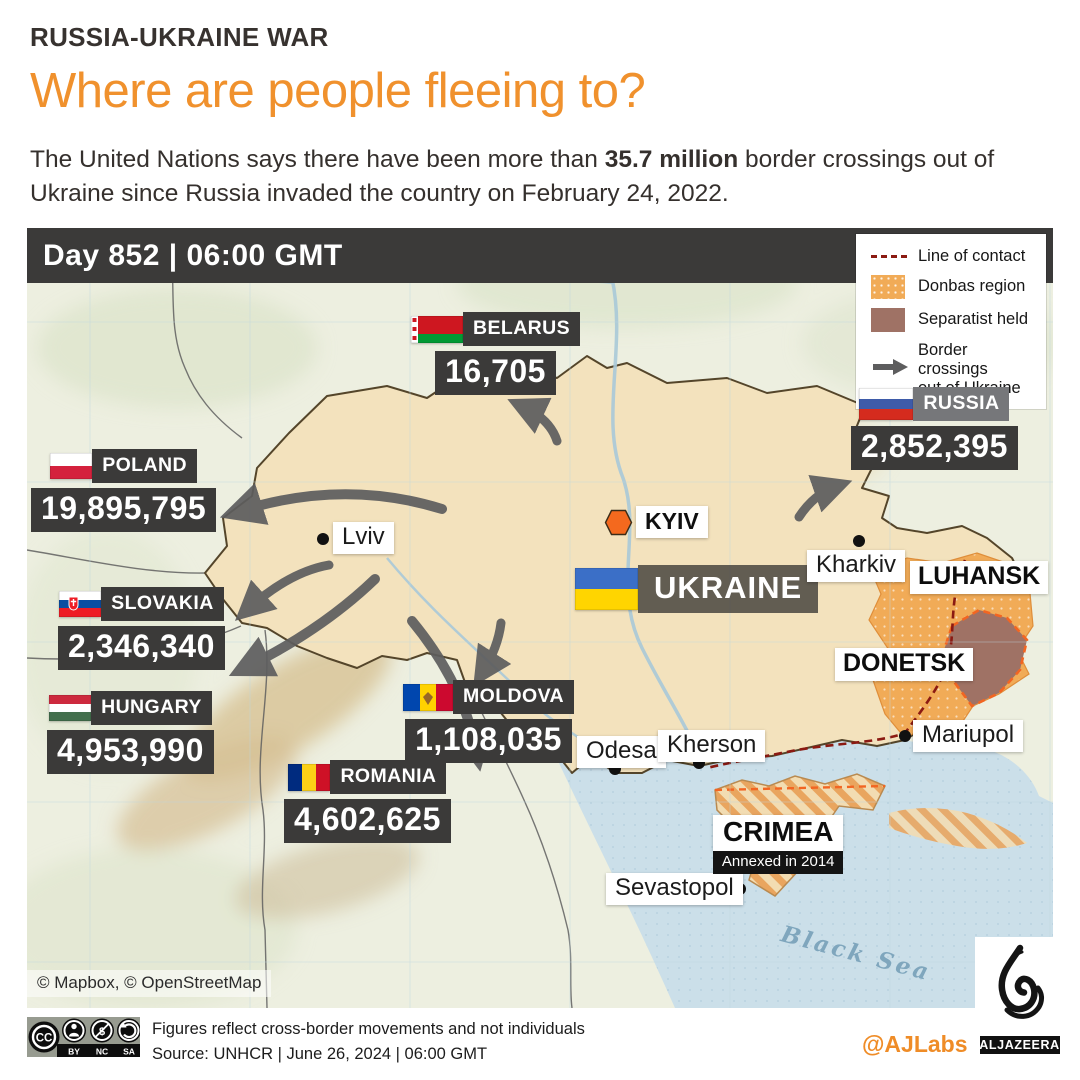  I want to click on country-name: MOLDOVA, so click(514, 697).